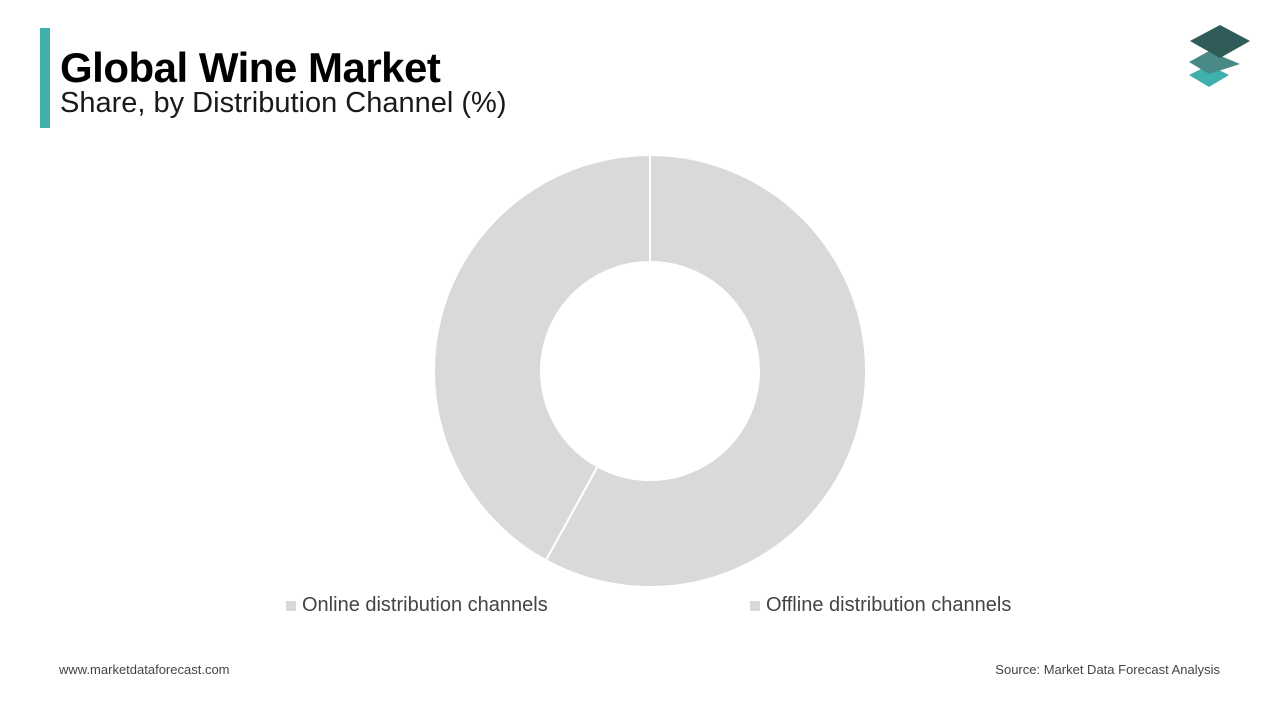 This screenshot has height=720, width=1280. What do you see at coordinates (144, 669) in the screenshot?
I see `footer-website: www.marketdataforecast.com` at bounding box center [144, 669].